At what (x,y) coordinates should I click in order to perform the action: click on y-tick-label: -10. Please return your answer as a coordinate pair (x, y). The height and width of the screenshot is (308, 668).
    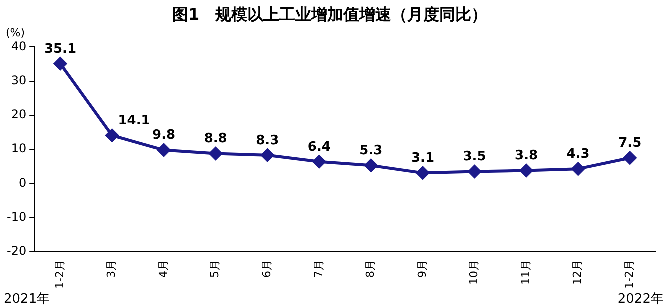
    Looking at the image, I should click on (16, 217).